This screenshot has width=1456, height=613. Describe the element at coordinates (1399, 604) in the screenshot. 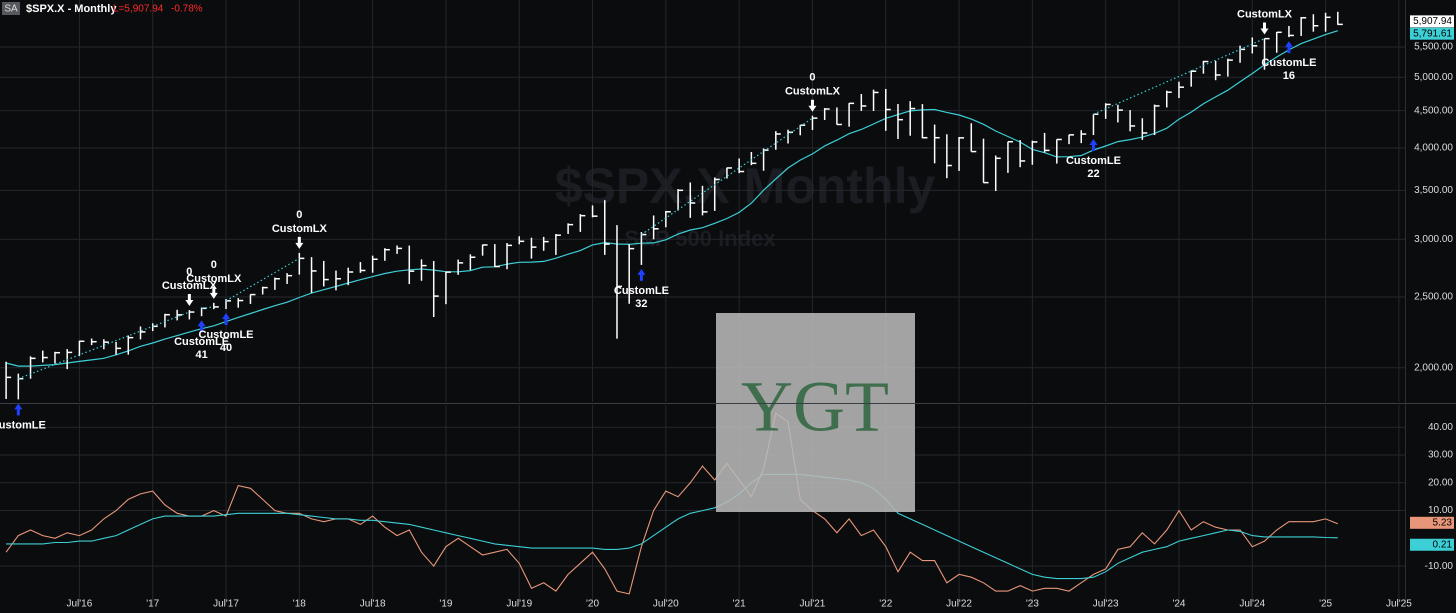

I see `x-tick-label: Jul'25` at that location.